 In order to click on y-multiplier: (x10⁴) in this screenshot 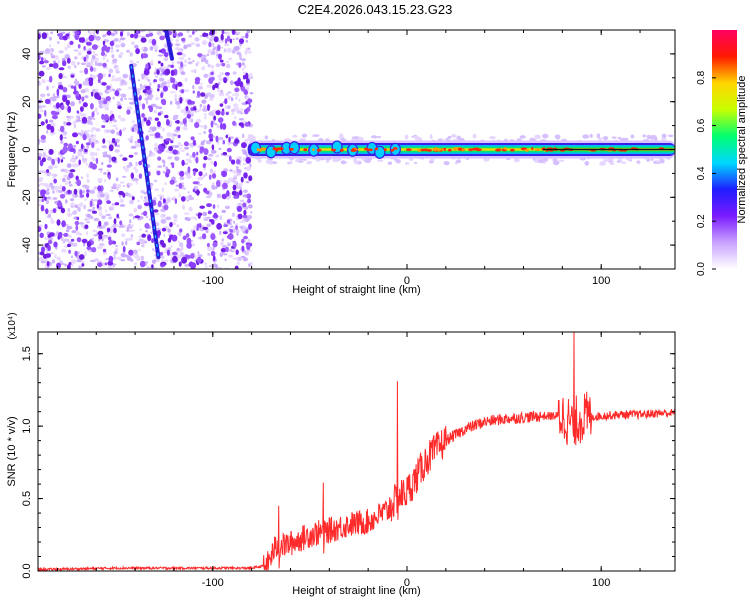, I will do `click(12, 325)`.